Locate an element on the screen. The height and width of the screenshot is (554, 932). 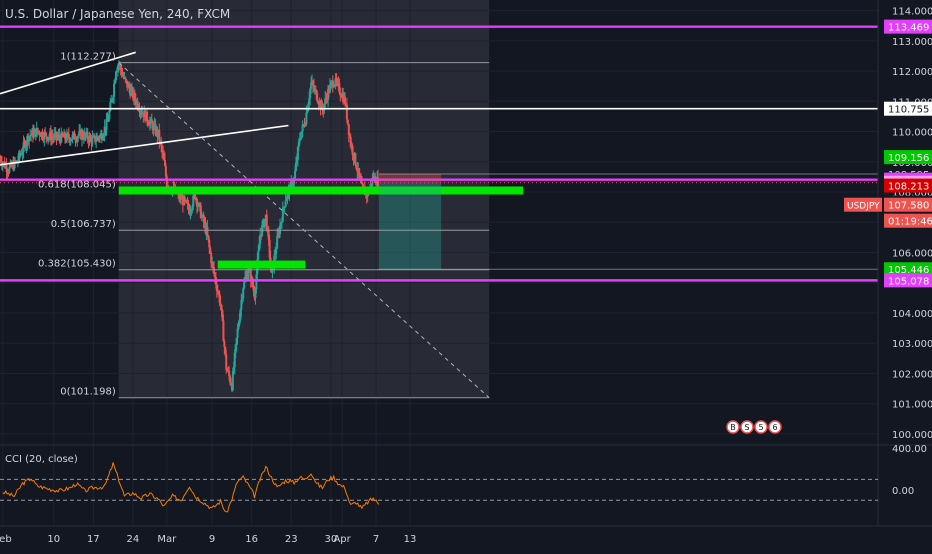
order-tool-label: 6 is located at coordinates (774, 427).